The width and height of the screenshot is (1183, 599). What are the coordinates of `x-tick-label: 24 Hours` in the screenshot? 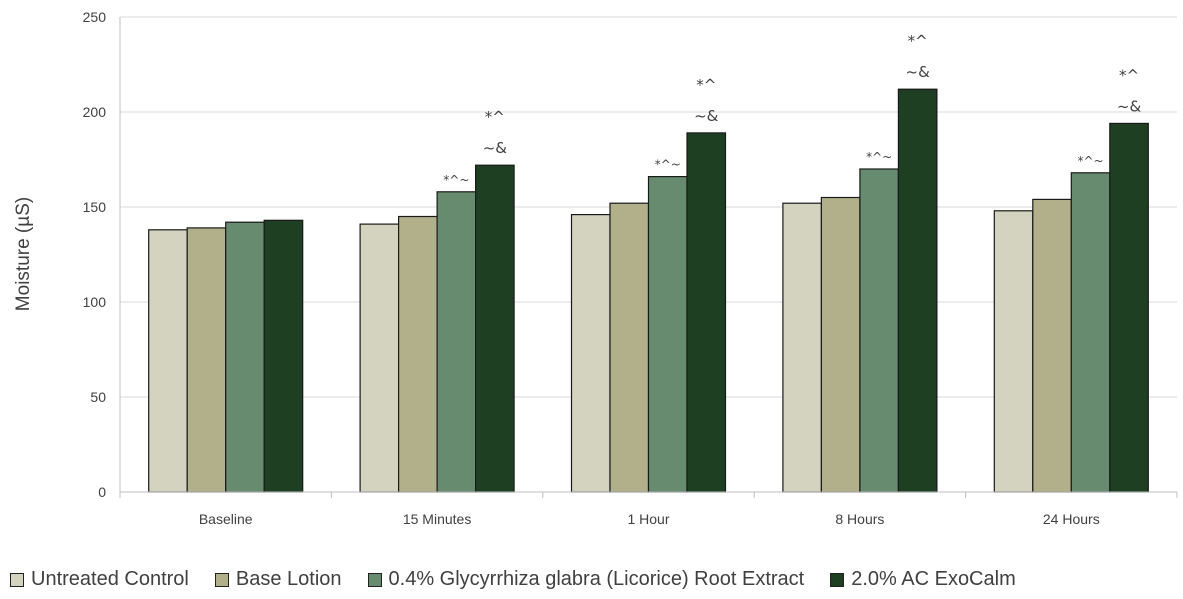 It's located at (1071, 519).